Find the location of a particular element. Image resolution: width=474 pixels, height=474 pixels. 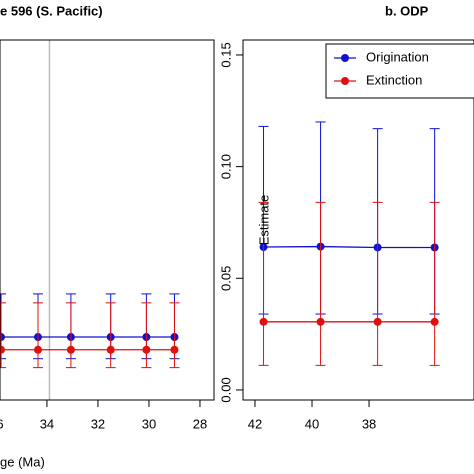

series-line is located at coordinates (349, 247).